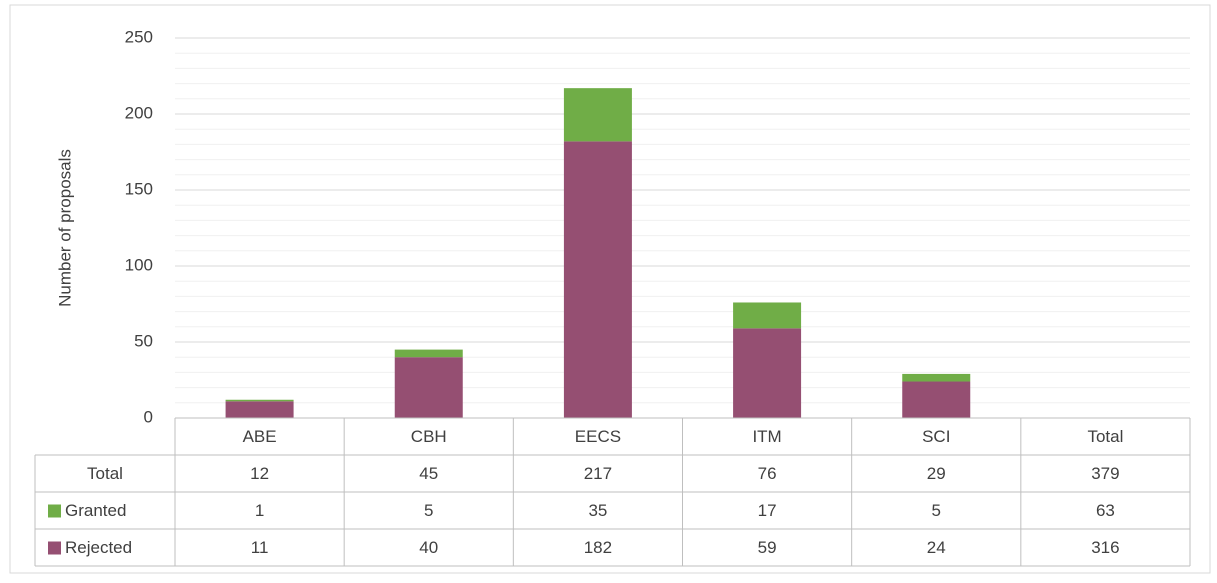  I want to click on column-header: ITM, so click(766, 436).